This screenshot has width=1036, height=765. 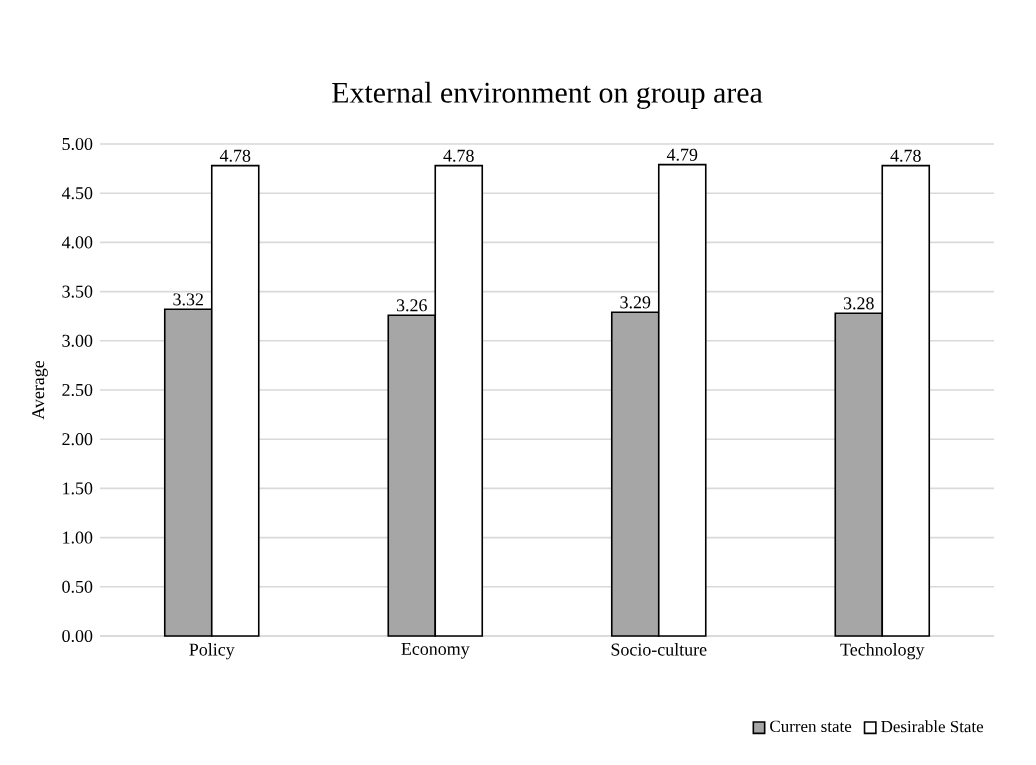 I want to click on y-tick-label: 4.00, so click(x=77, y=242).